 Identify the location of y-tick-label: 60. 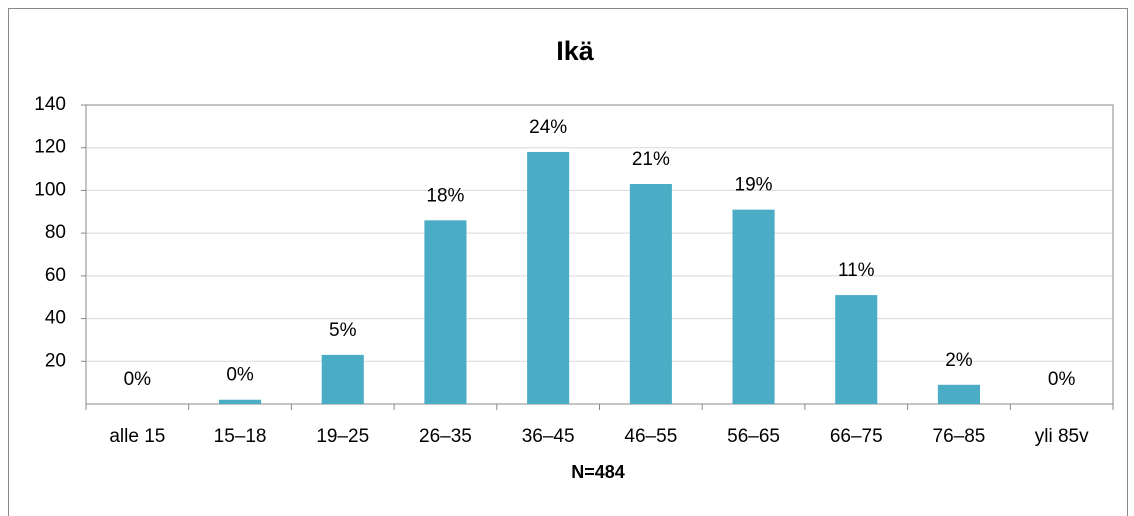
(55, 275).